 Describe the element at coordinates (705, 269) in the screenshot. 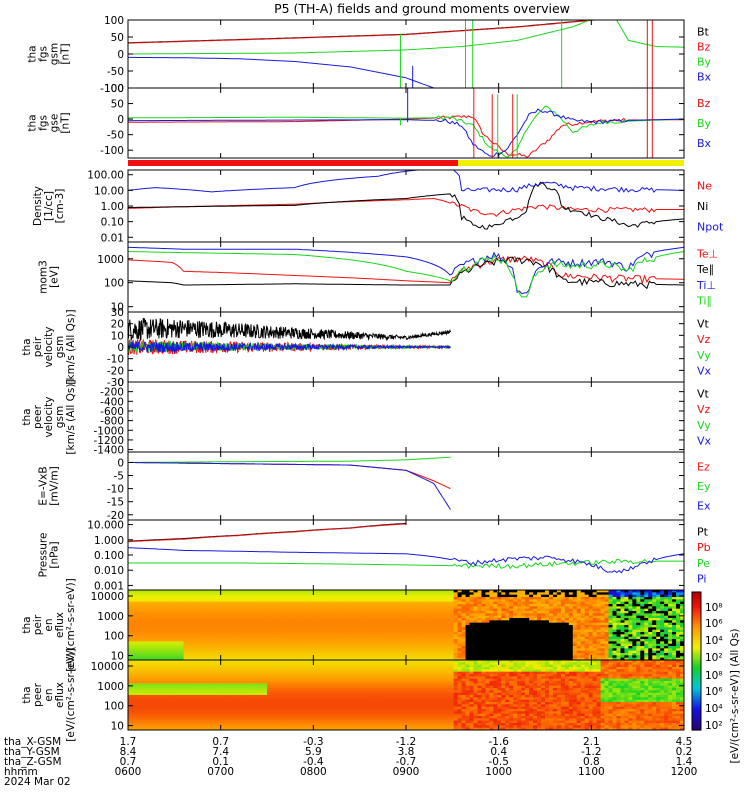

I see `legend-Te∥: Te∥` at that location.